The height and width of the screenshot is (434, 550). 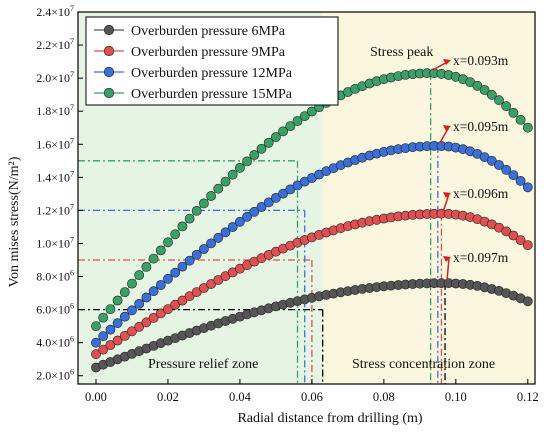 I want to click on y-axis-label: Von mises stress(N/m²), so click(x=14, y=221).